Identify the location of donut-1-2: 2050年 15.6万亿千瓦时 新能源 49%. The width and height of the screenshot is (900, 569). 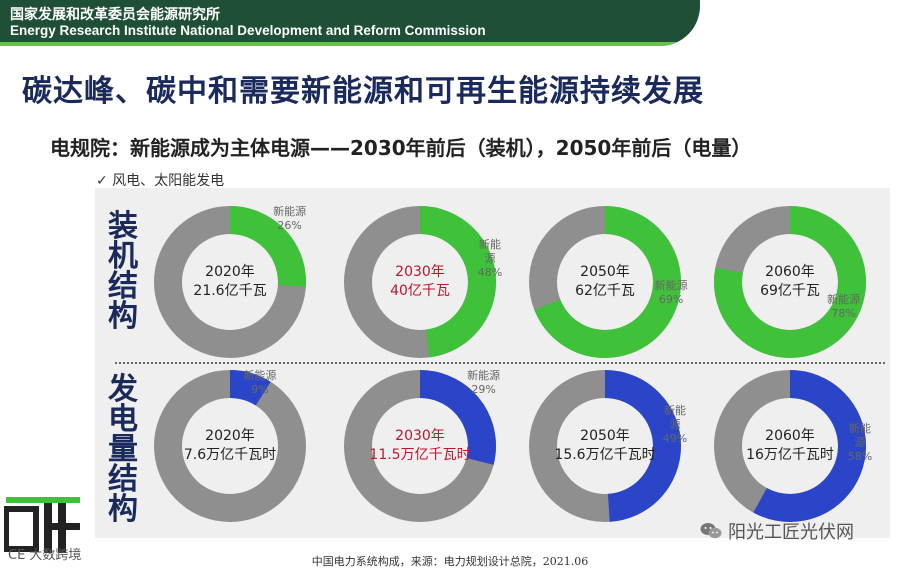
(605, 446).